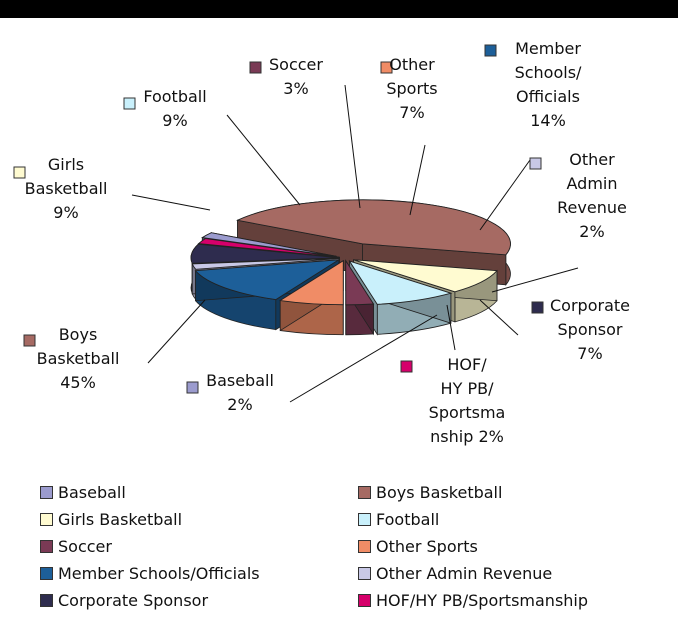  Describe the element at coordinates (592, 183) in the screenshot. I see `data-label-line: Admin` at that location.